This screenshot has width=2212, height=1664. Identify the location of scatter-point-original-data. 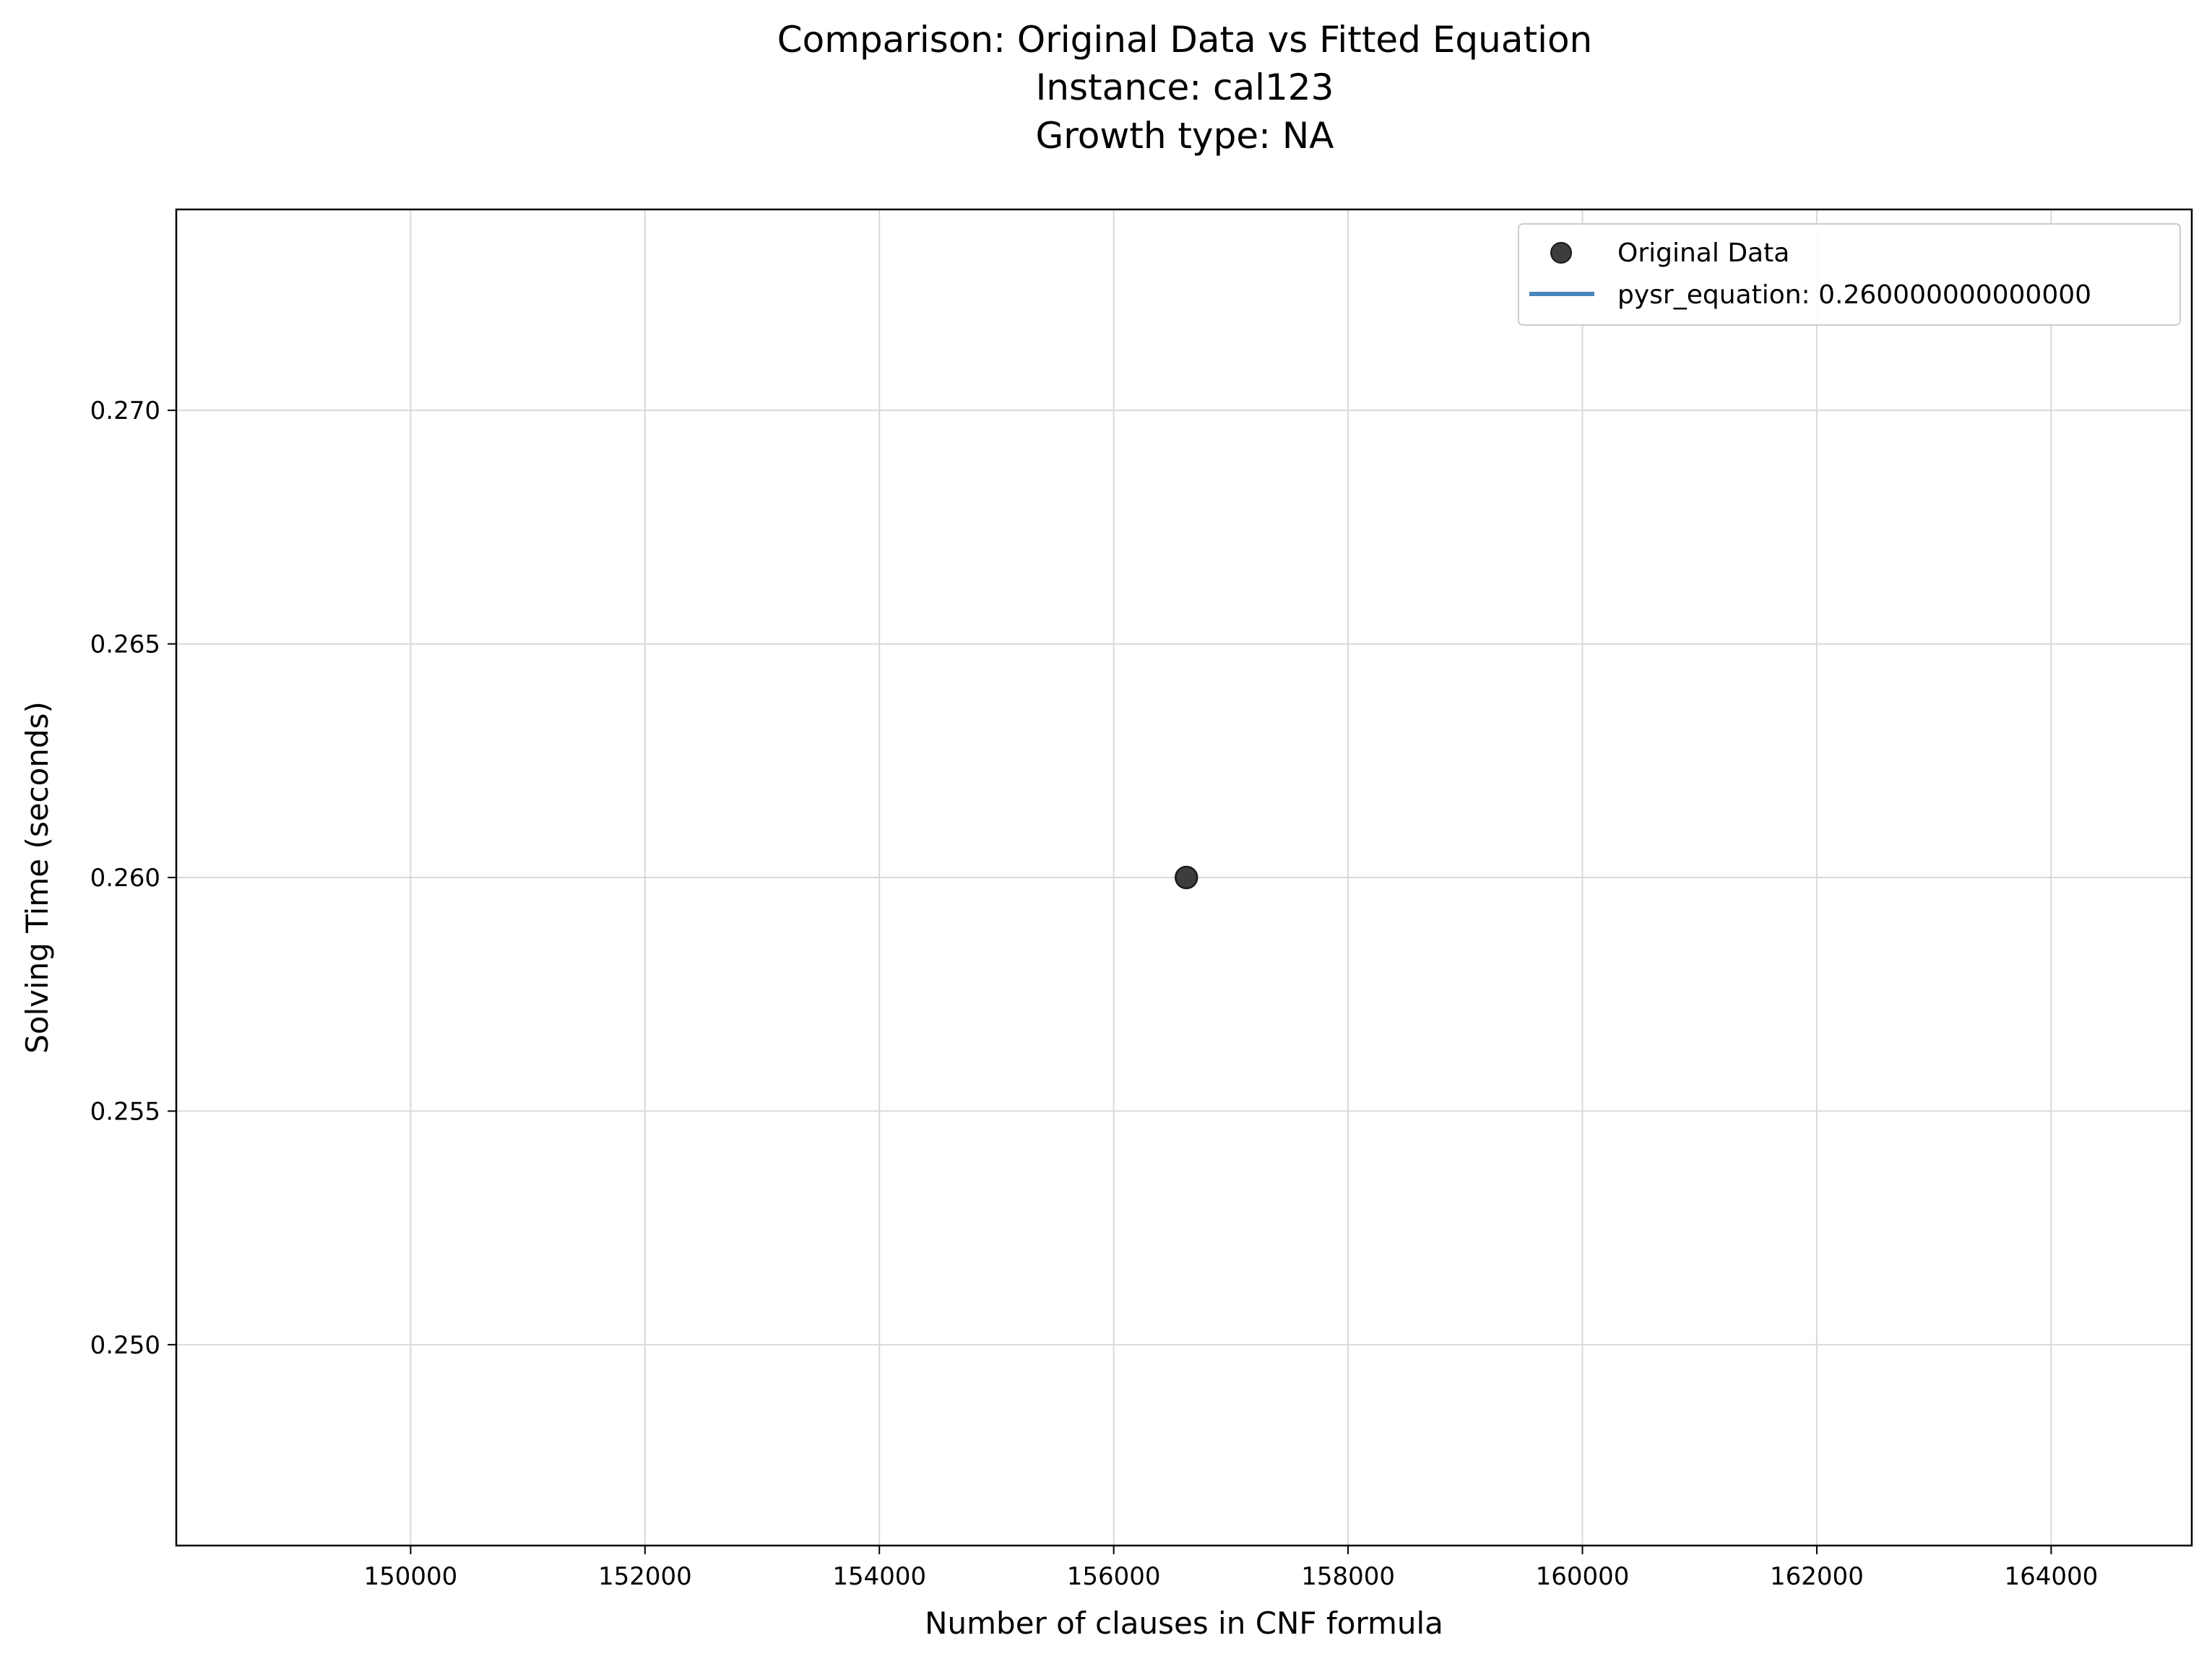
(1186, 877).